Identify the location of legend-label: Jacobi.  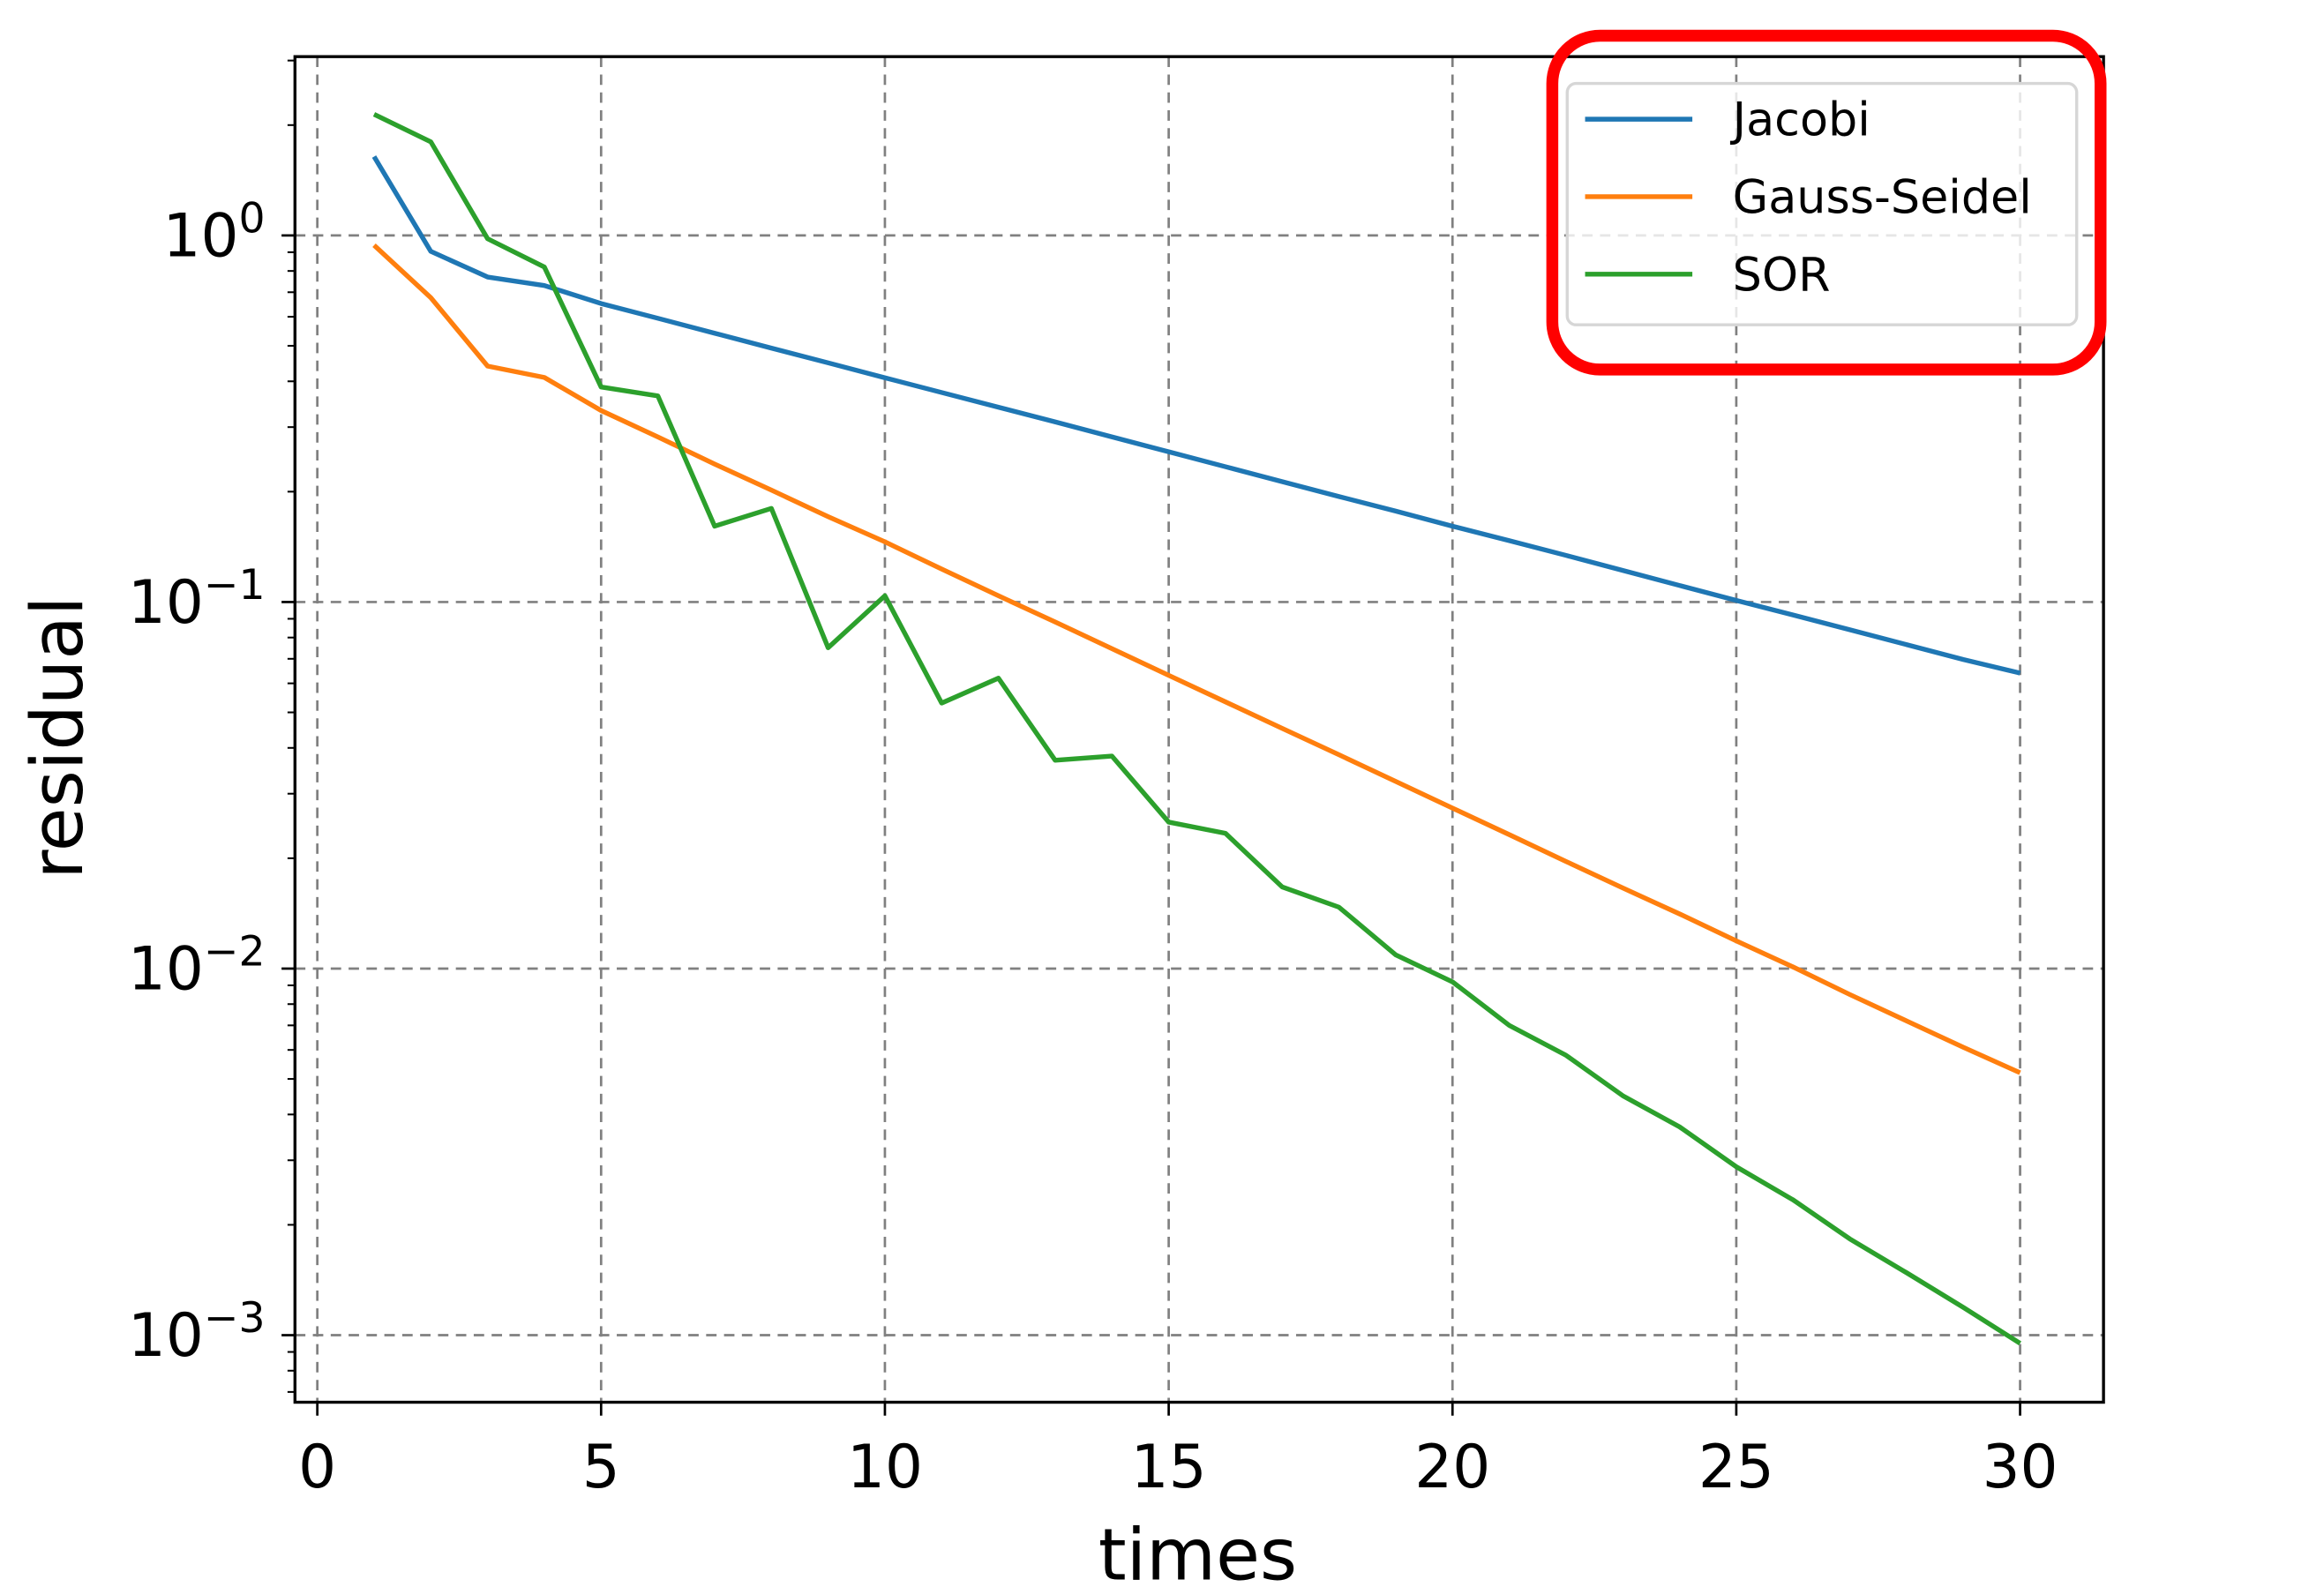
(1800, 120).